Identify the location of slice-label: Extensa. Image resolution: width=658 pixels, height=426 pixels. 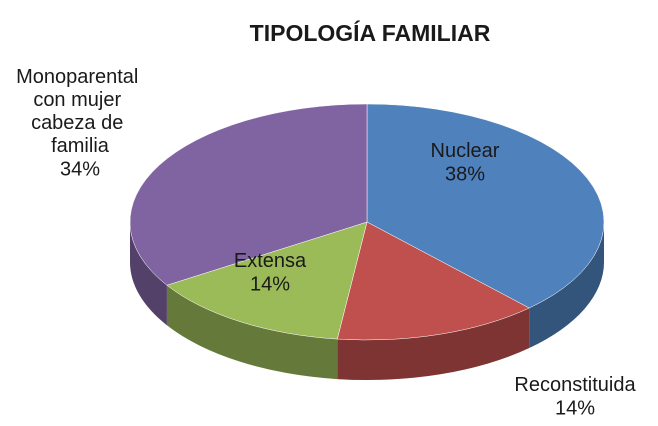
(270, 261).